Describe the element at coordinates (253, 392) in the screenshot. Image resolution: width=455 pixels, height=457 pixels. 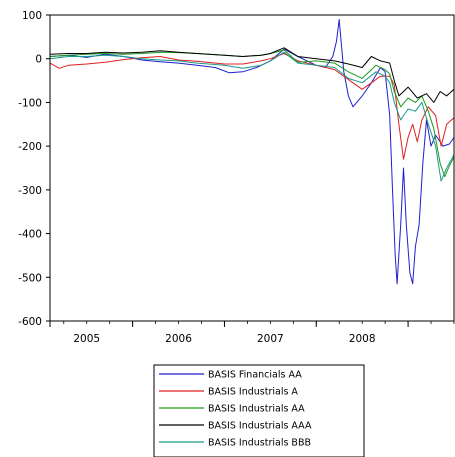
I see `legend-label: BASIS Industrials A` at that location.